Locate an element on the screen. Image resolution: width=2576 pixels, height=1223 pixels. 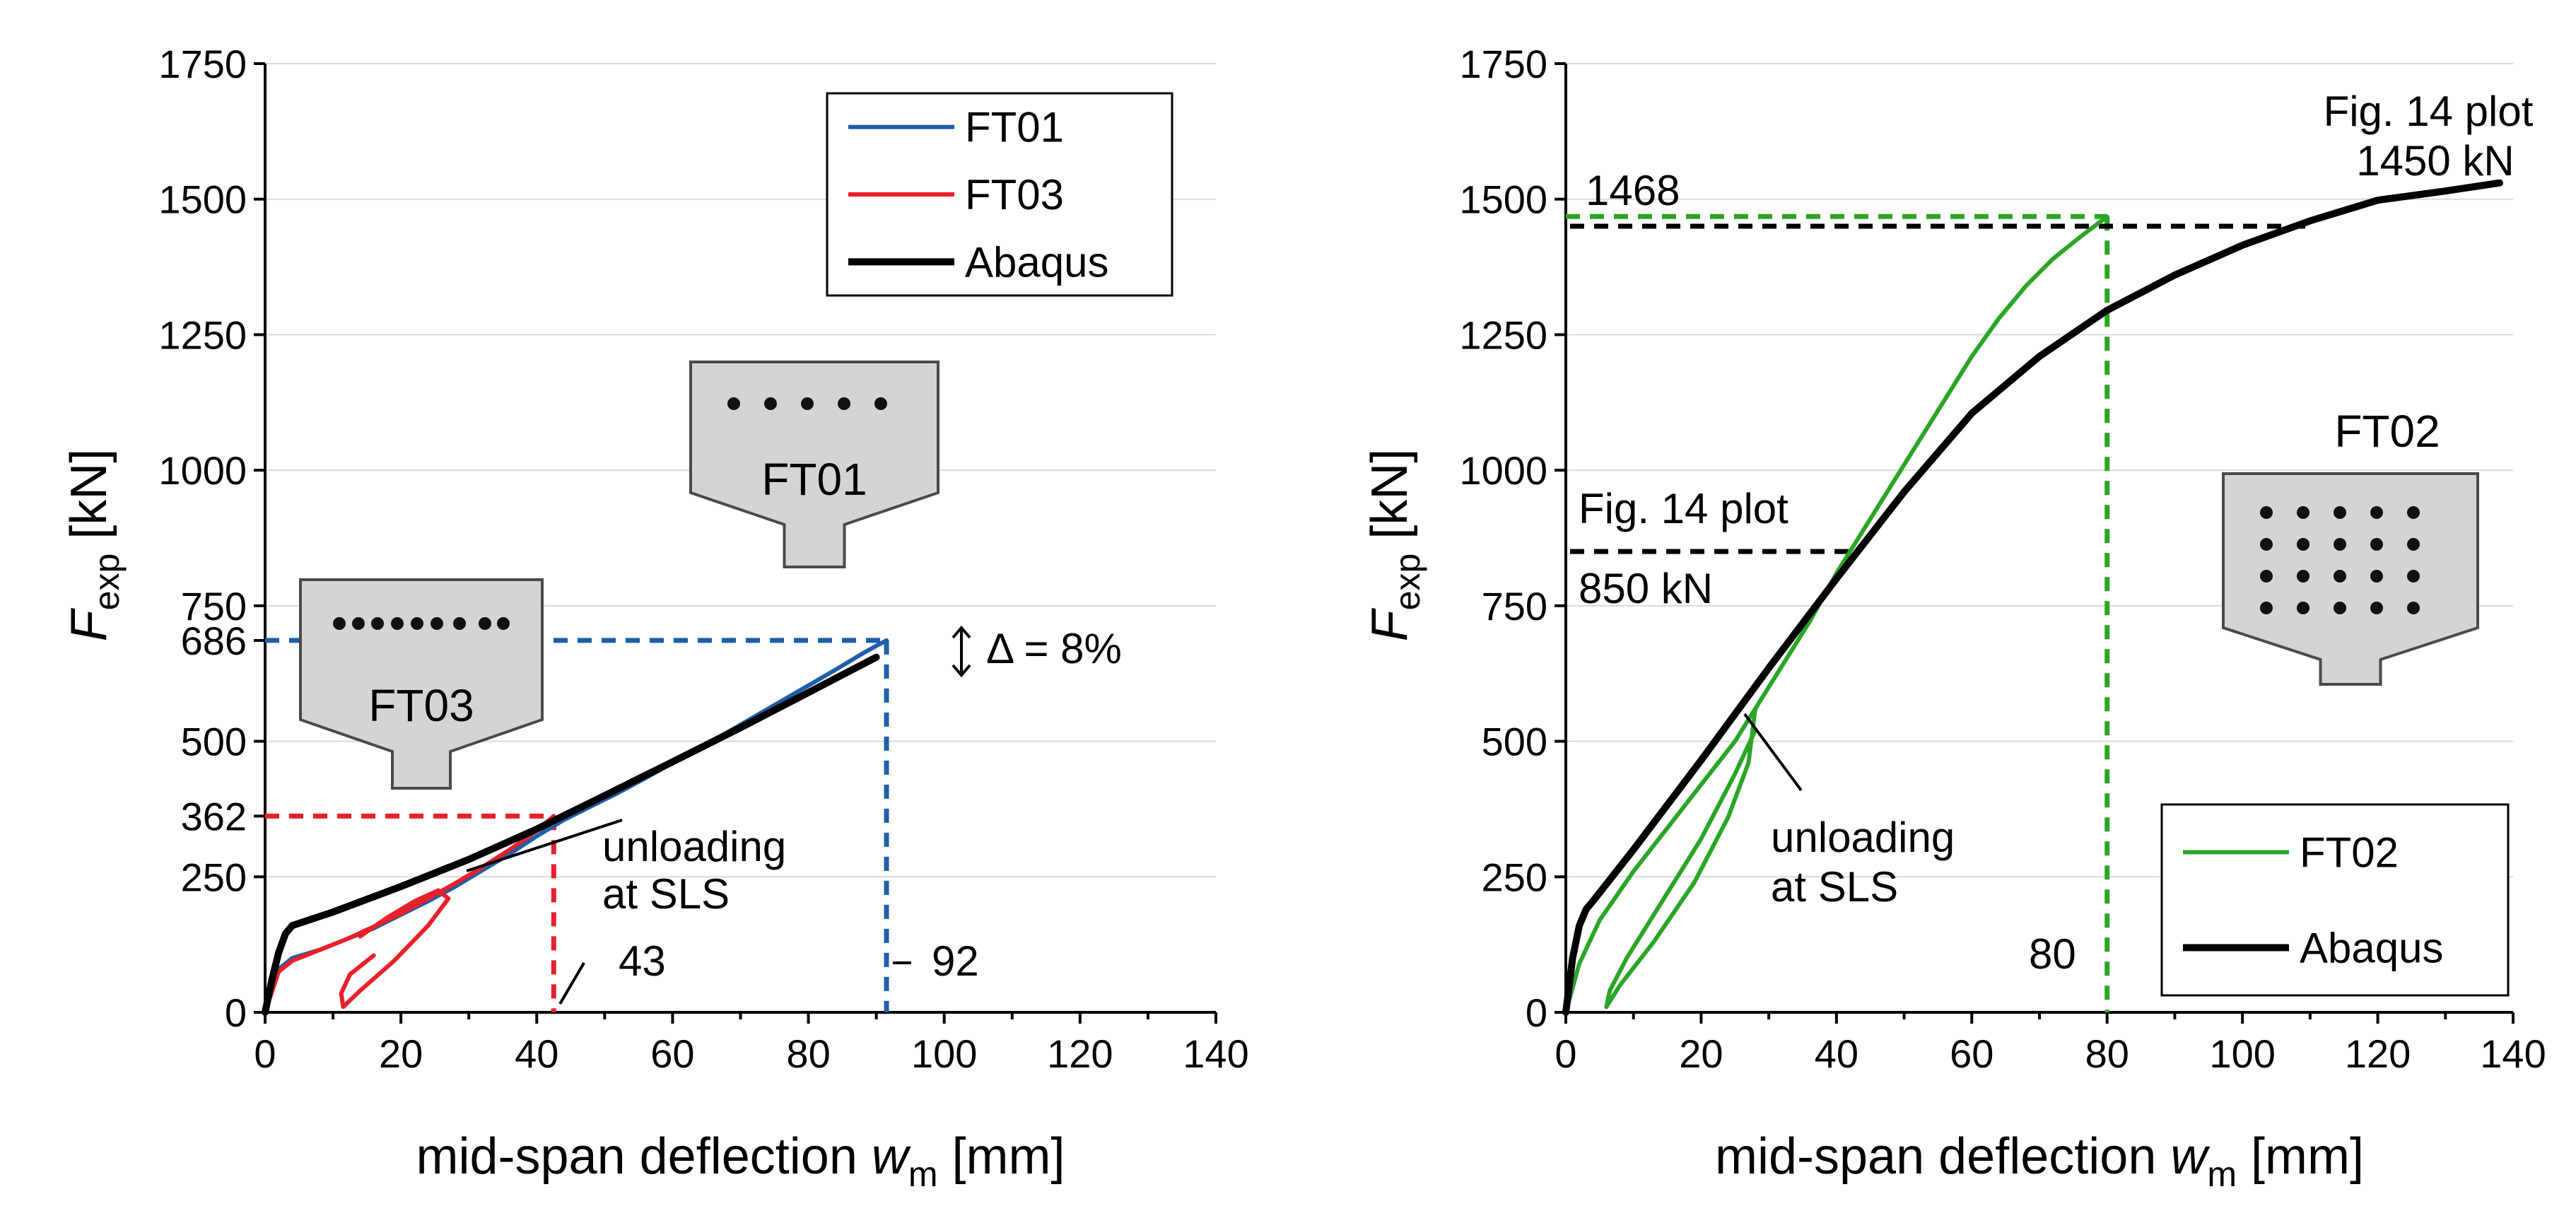
fig14-upper-label: Fig. 14 plot is located at coordinates (2429, 111).